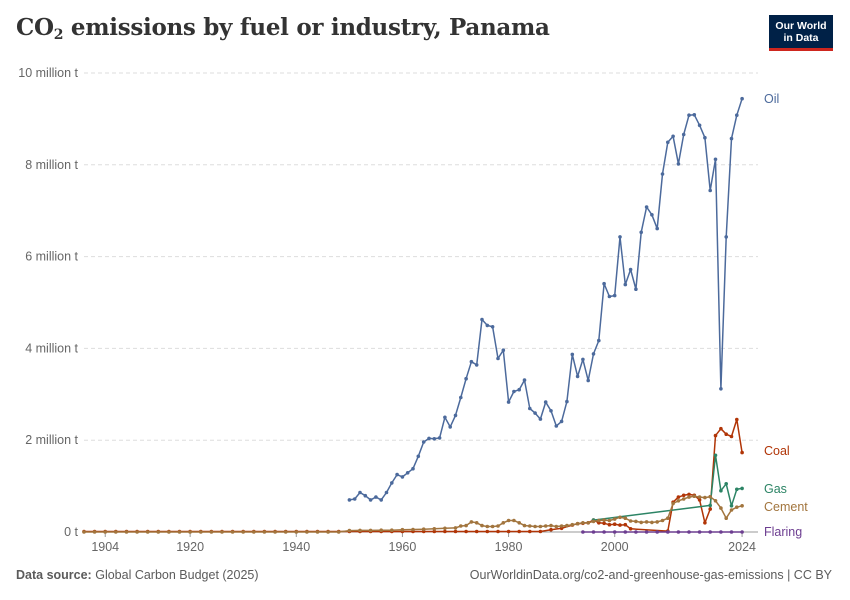 Image resolution: width=850 pixels, height=600 pixels. What do you see at coordinates (801, 26) in the screenshot?
I see `logo-line-1: Our World` at bounding box center [801, 26].